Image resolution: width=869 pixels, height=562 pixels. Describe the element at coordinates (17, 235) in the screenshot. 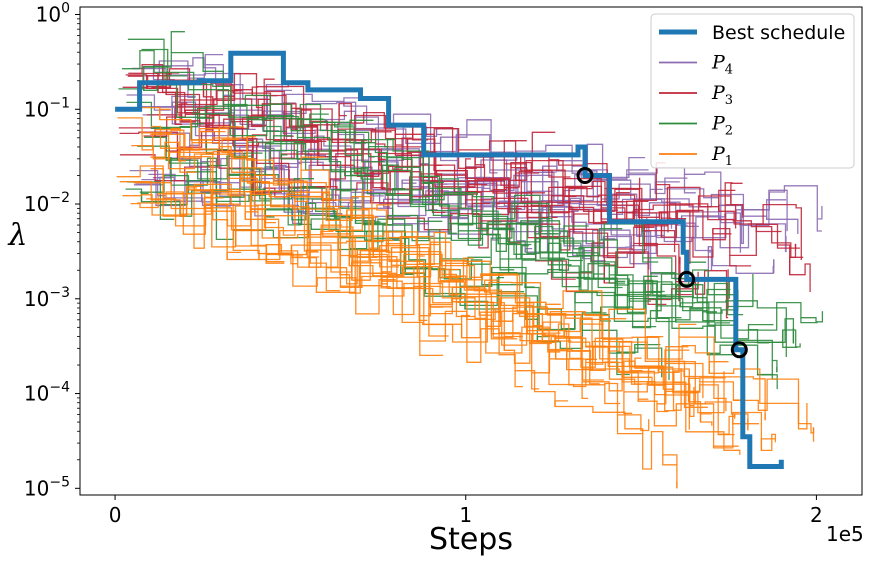

I see `y-axis-label: λ` at that location.